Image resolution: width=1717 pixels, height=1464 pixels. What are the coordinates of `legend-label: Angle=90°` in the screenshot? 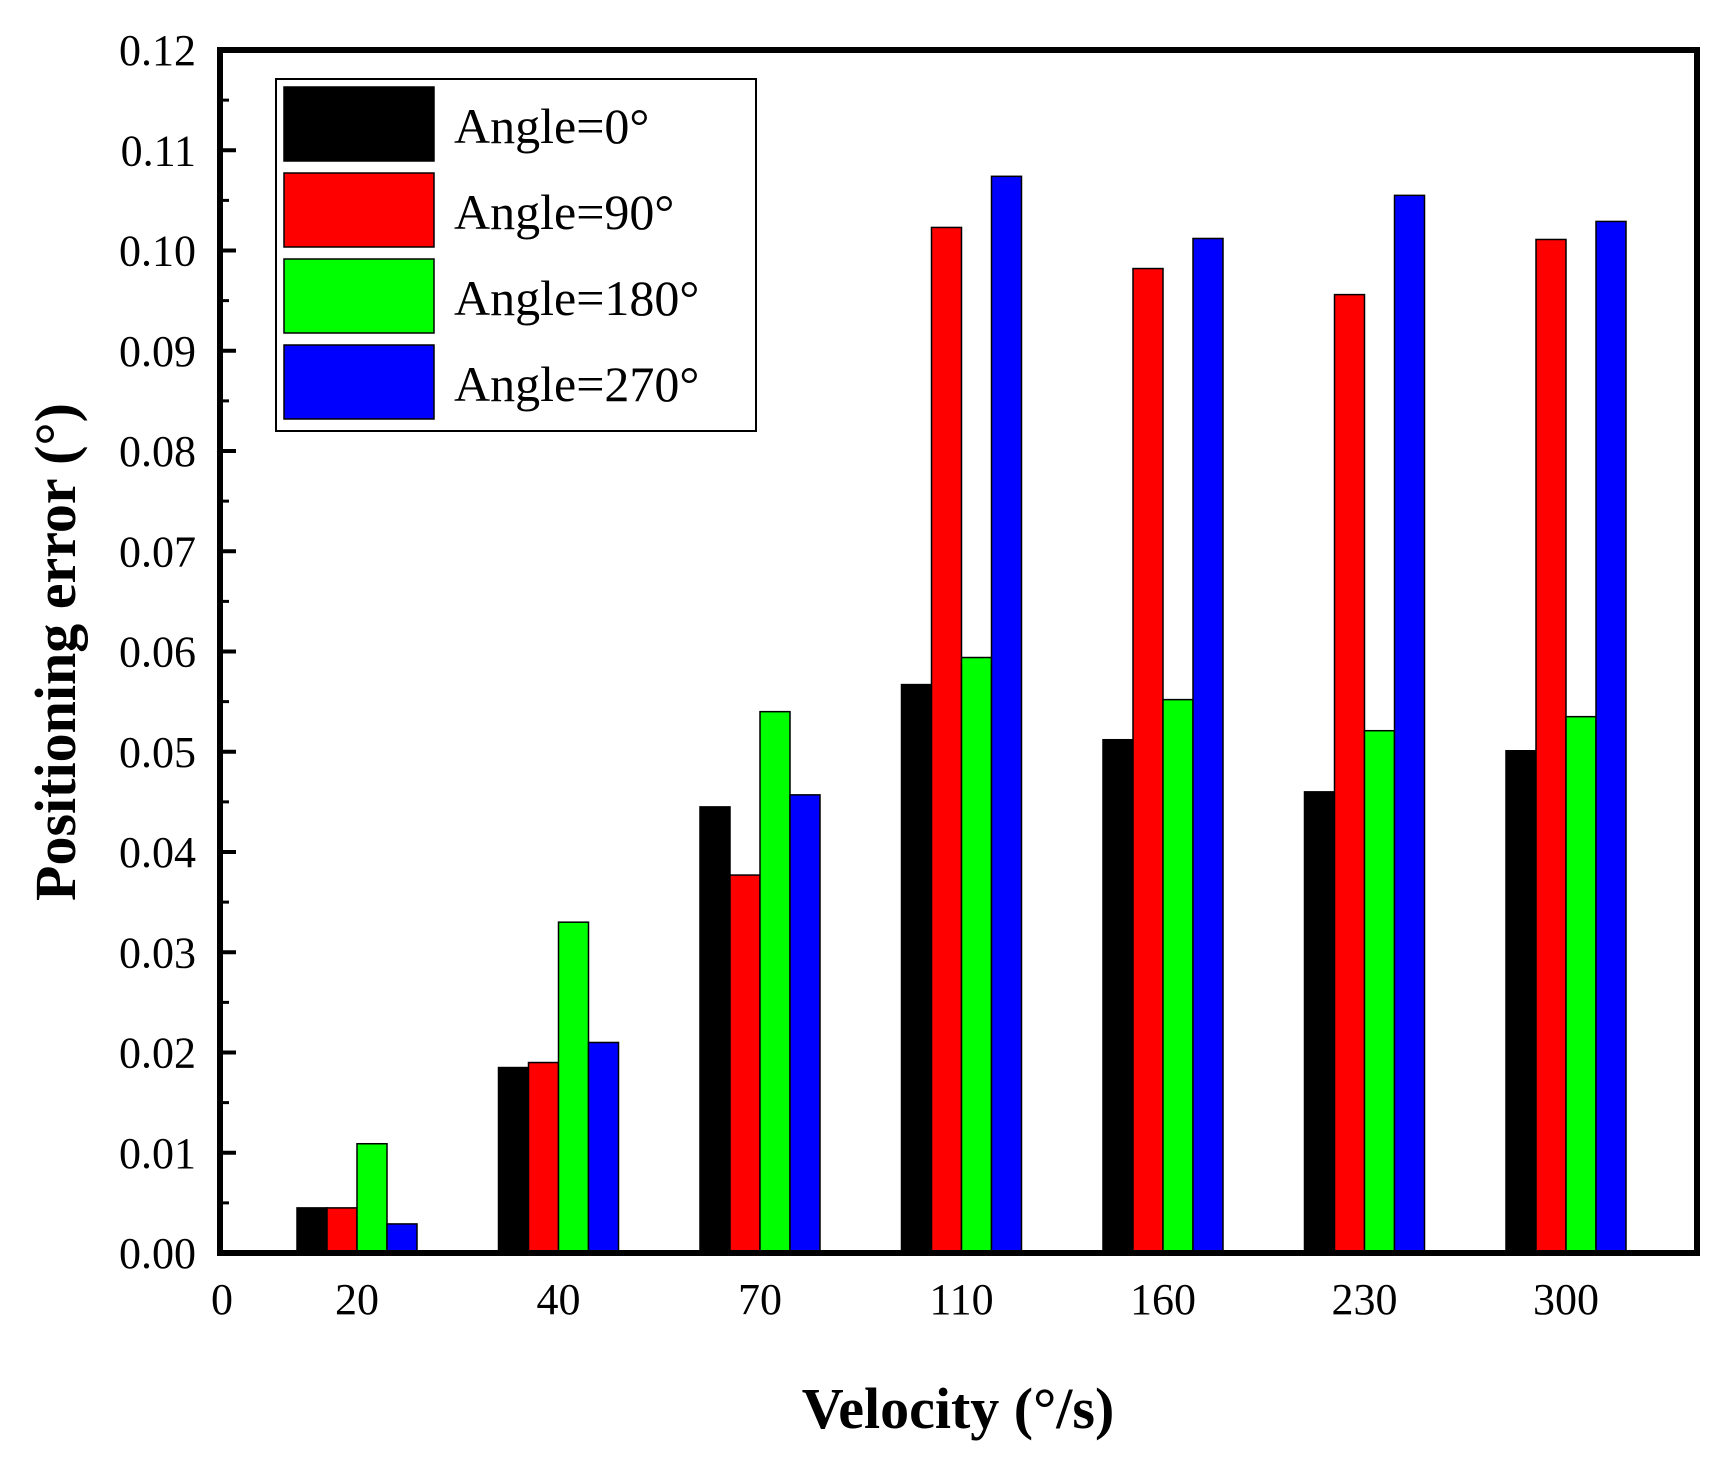 It's located at (564, 212).